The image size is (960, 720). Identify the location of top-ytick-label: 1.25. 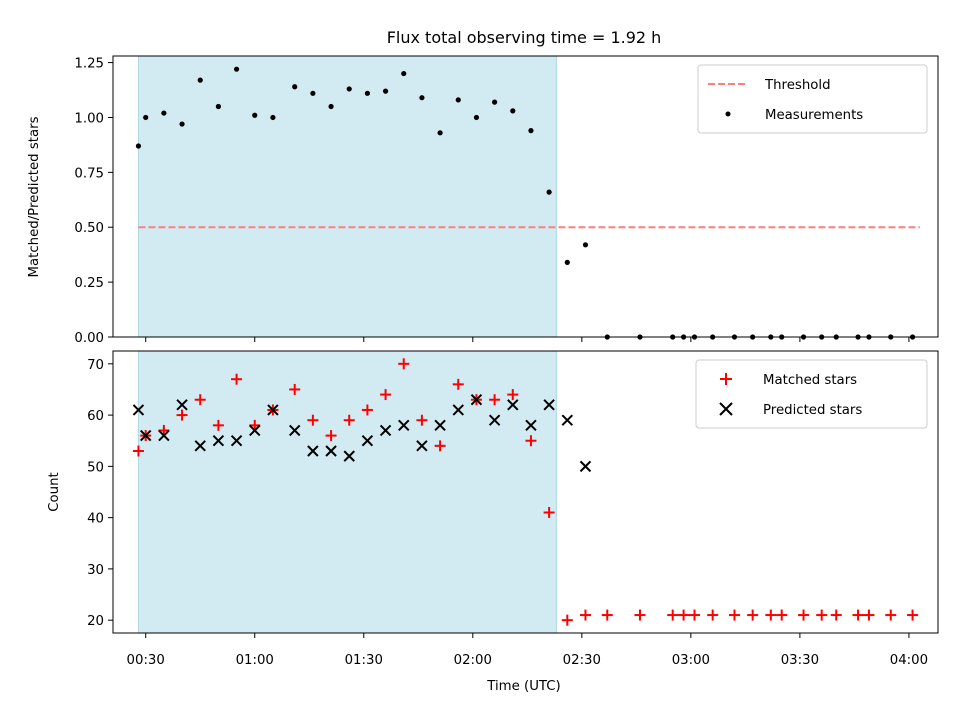
(89, 64).